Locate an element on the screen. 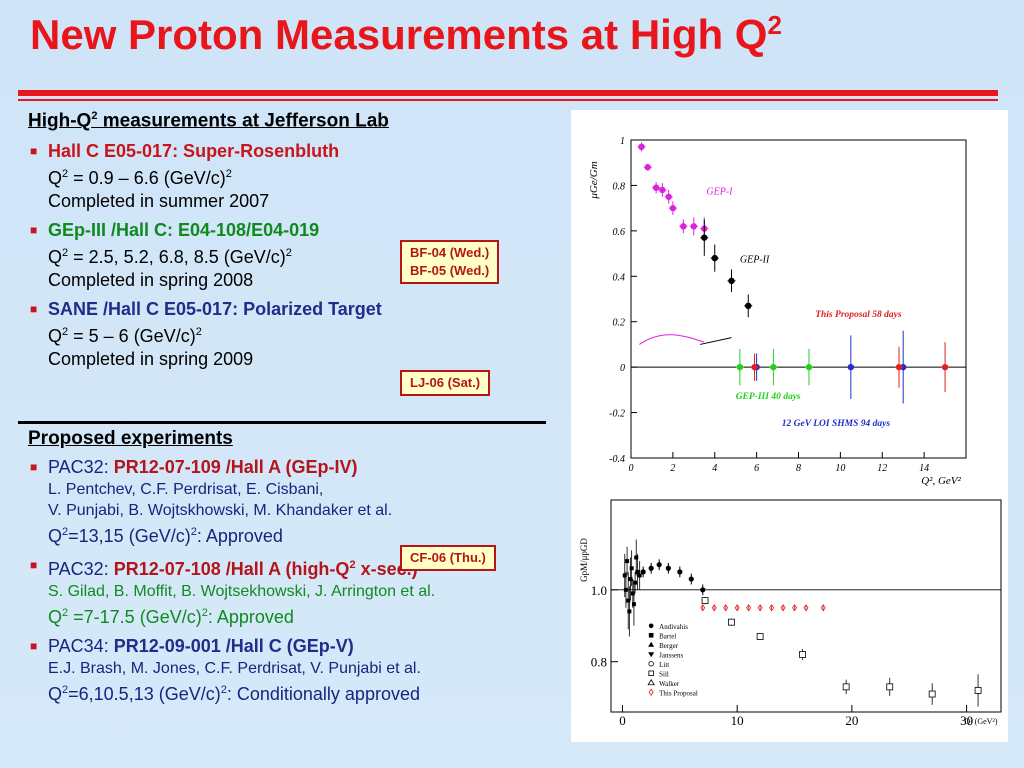  legend-label: This Proposal is located at coordinates (678, 693).